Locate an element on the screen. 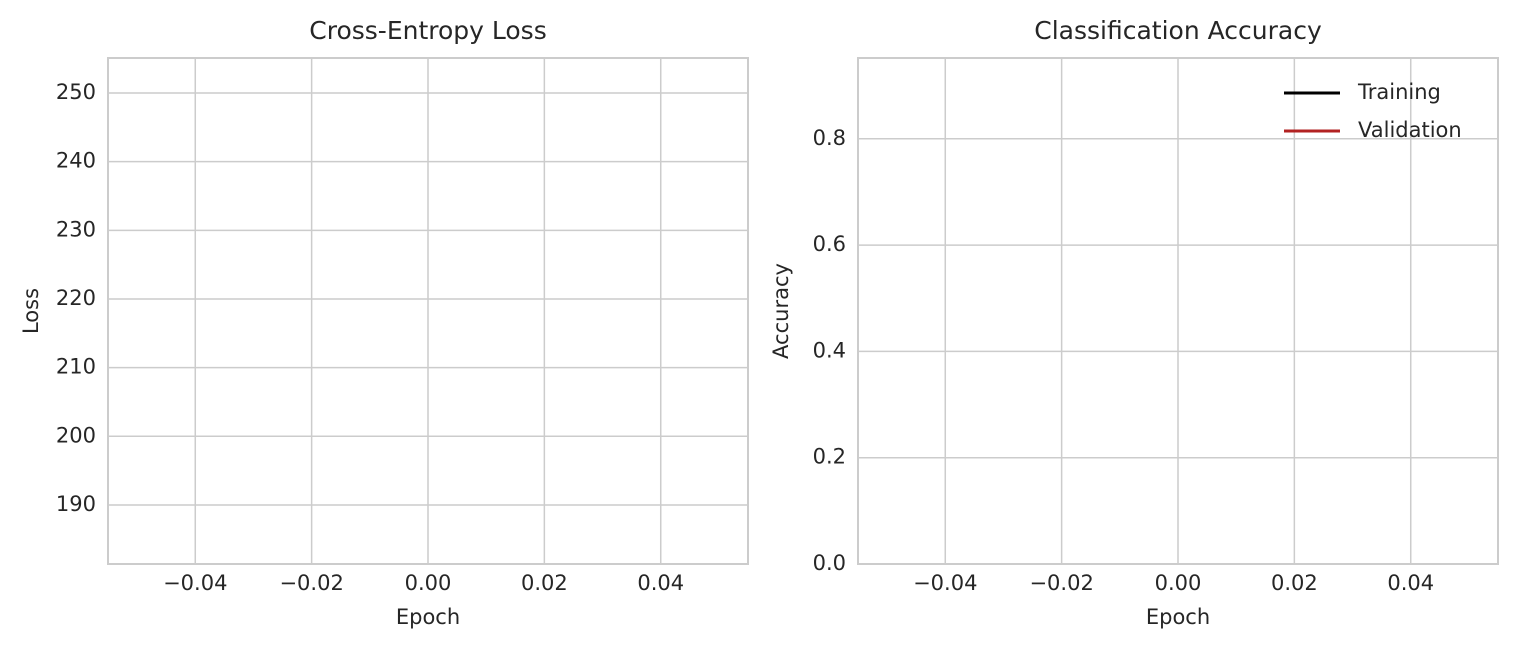 Image resolution: width=1516 pixels, height=651 pixels. y-tick-label: 0.4 is located at coordinates (829, 350).